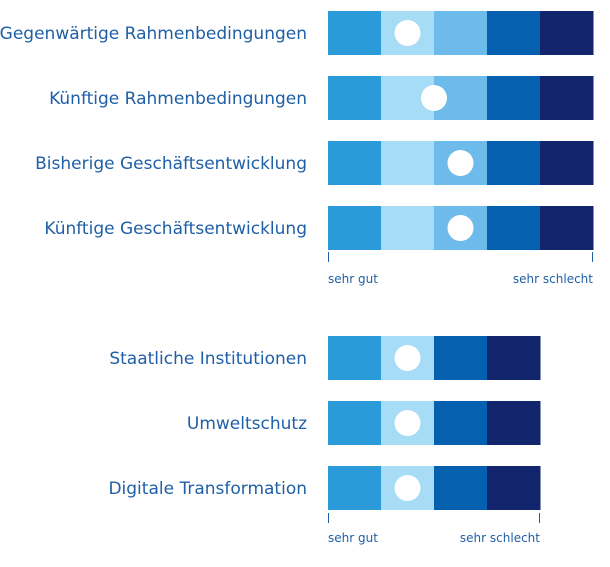  I want to click on row-label: Bisherige Geschäftsentwicklung, so click(171, 164).